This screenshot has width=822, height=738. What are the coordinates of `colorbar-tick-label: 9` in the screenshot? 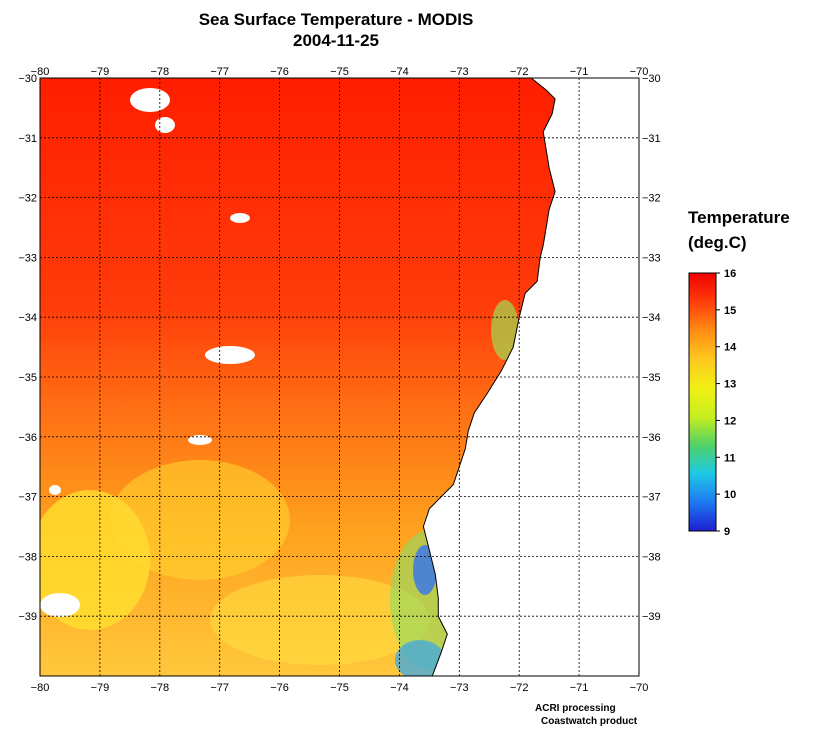 It's located at (727, 532).